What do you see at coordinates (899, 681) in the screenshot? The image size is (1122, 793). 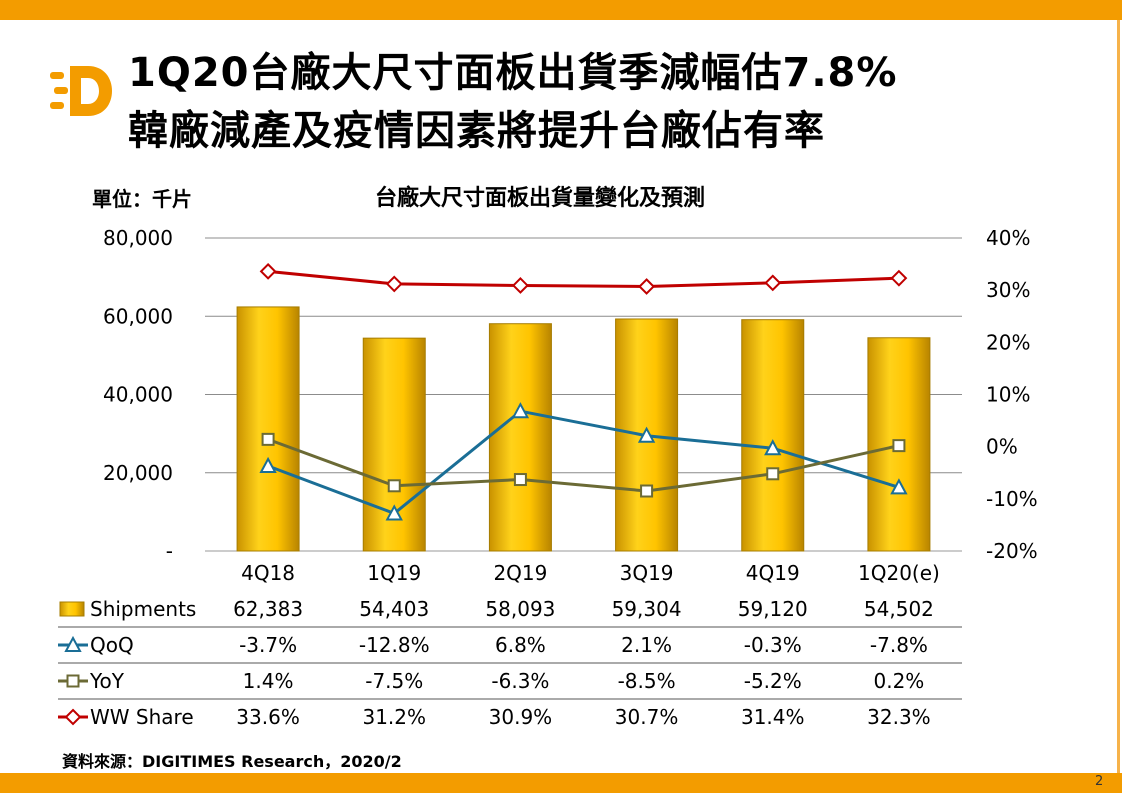 I see `table-cell-yoy: 0.2%` at bounding box center [899, 681].